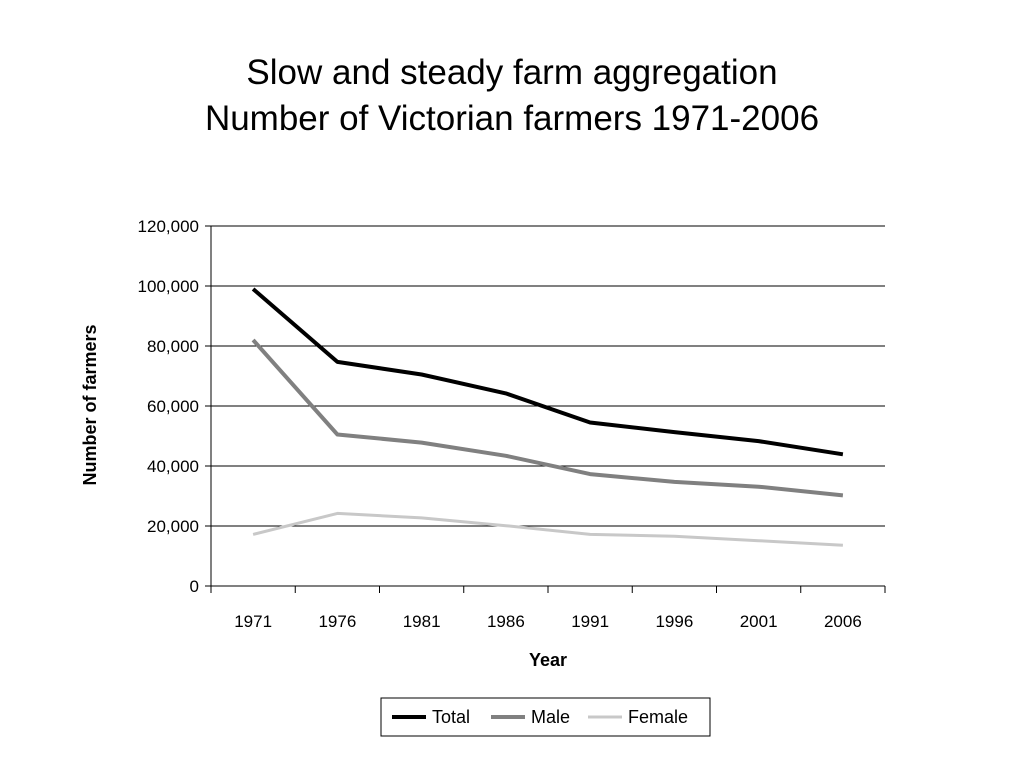  I want to click on legend-label-total: Total, so click(451, 717).